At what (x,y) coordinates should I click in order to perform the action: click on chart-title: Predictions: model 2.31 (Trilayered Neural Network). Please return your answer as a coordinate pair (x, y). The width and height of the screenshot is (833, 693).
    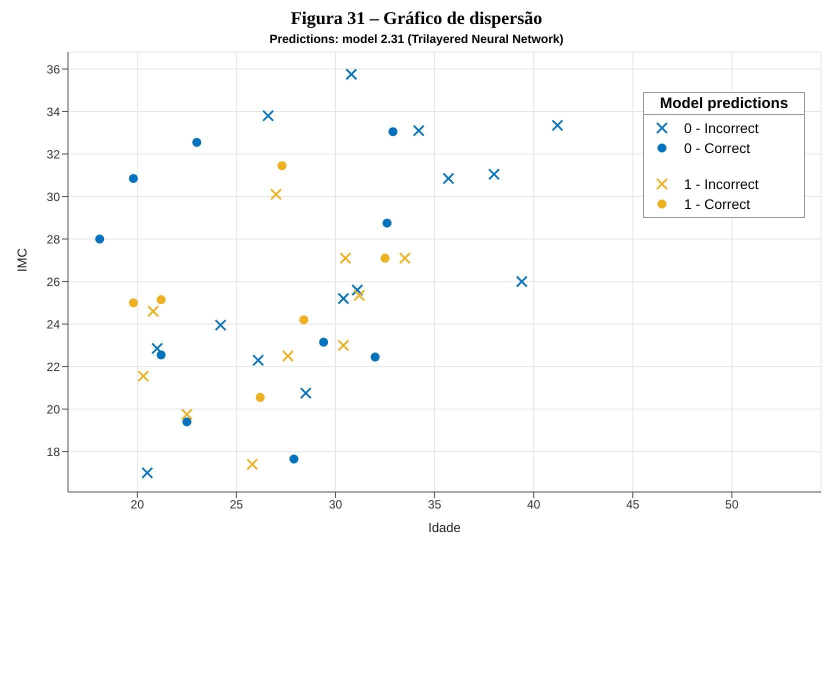
    Looking at the image, I should click on (416, 40).